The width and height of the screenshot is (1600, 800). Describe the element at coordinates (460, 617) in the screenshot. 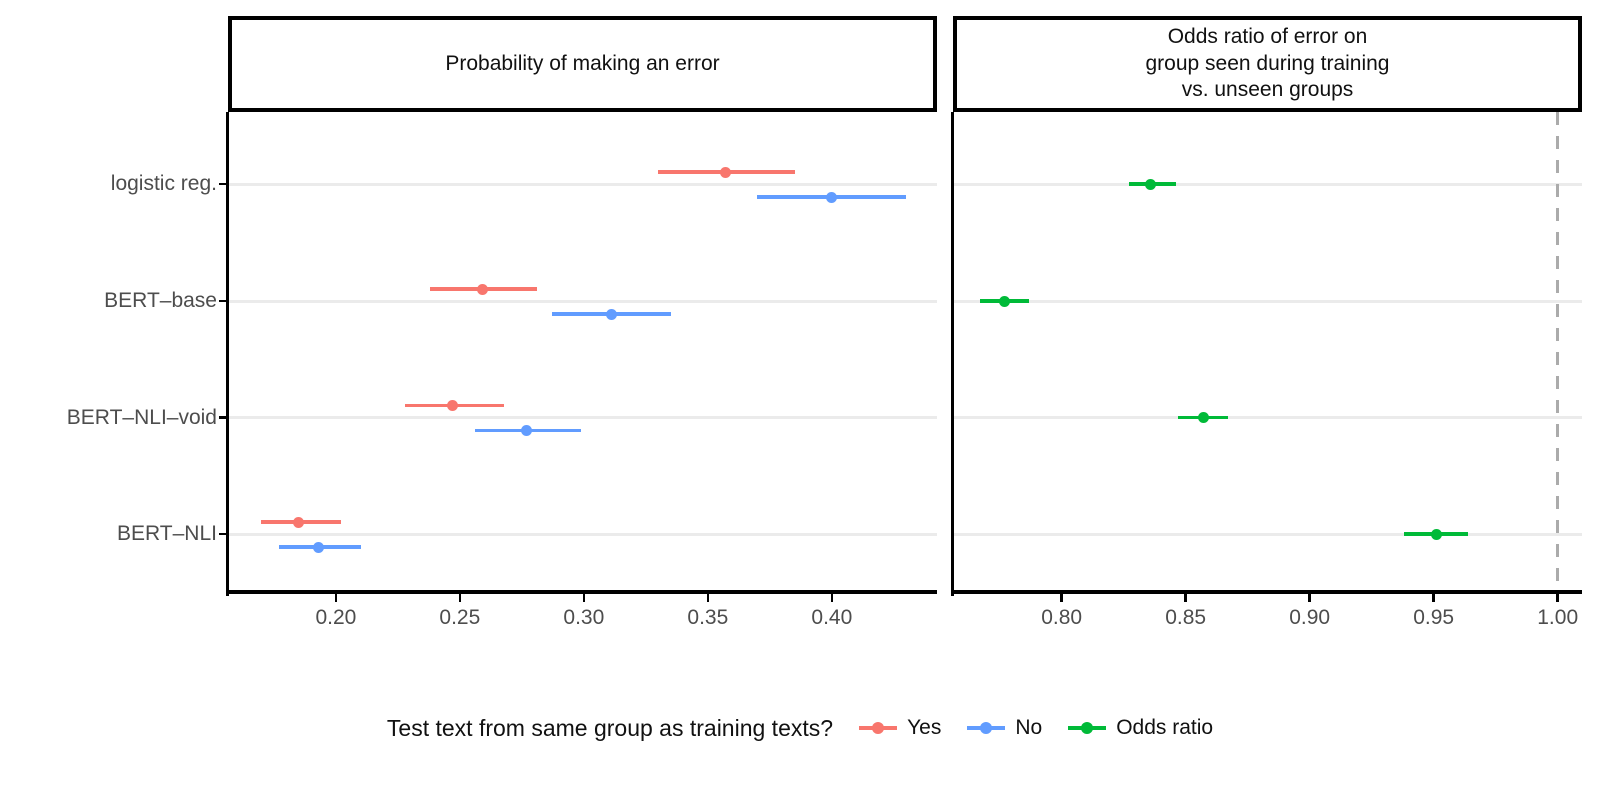

I see `x-tick-label: 0.25` at that location.